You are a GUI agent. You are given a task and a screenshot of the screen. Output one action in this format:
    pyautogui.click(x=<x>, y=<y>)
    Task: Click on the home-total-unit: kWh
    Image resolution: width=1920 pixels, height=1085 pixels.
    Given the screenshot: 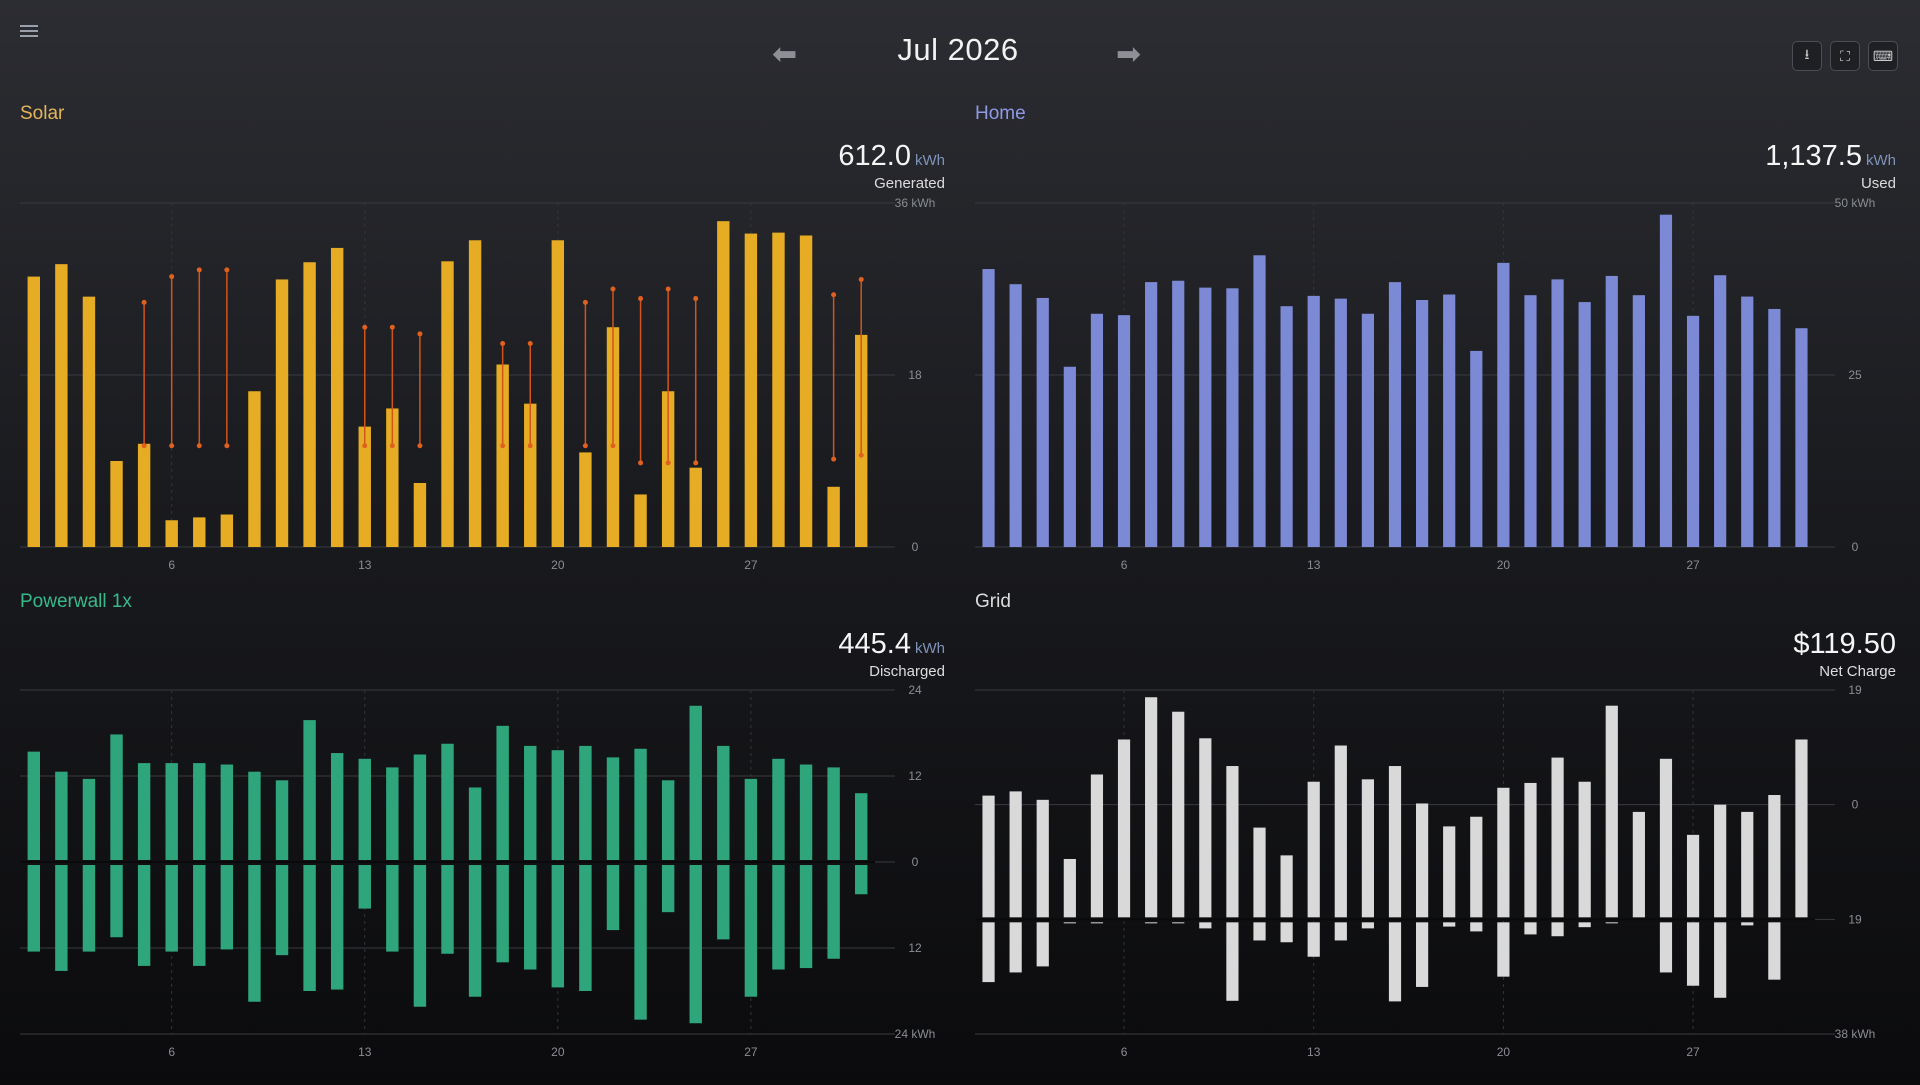 What is the action you would take?
    pyautogui.click(x=1881, y=160)
    